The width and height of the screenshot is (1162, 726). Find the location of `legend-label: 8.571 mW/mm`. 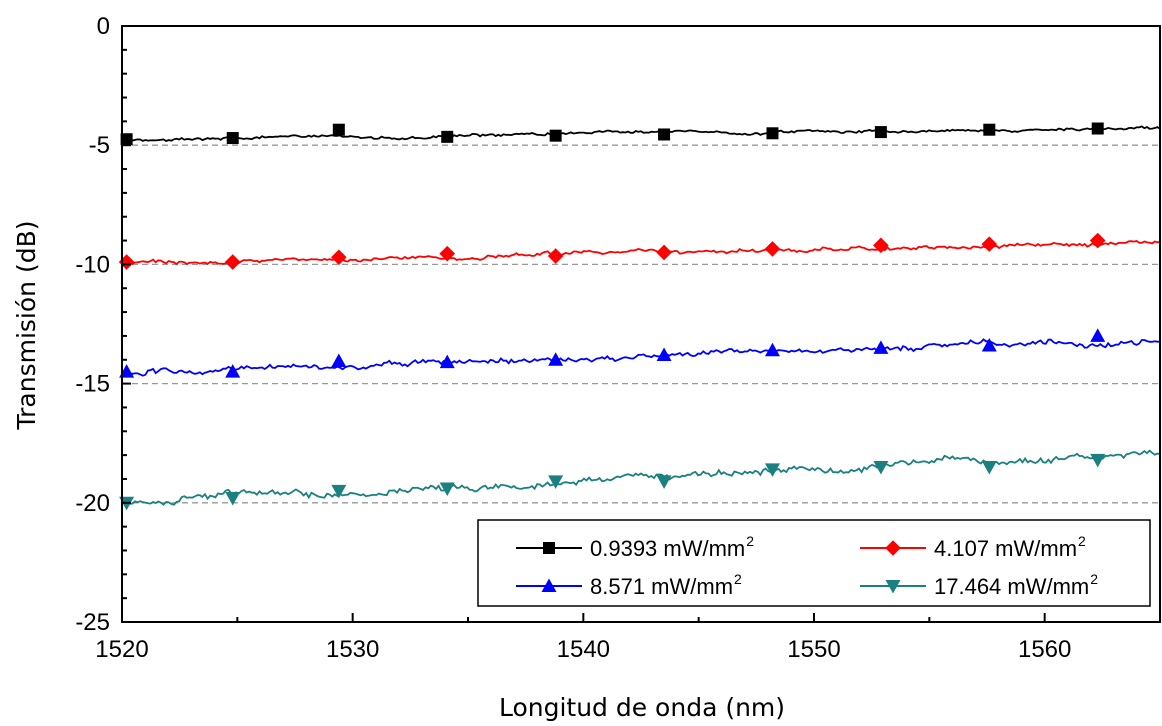

legend-label: 8.571 mW/mm is located at coordinates (661, 586).